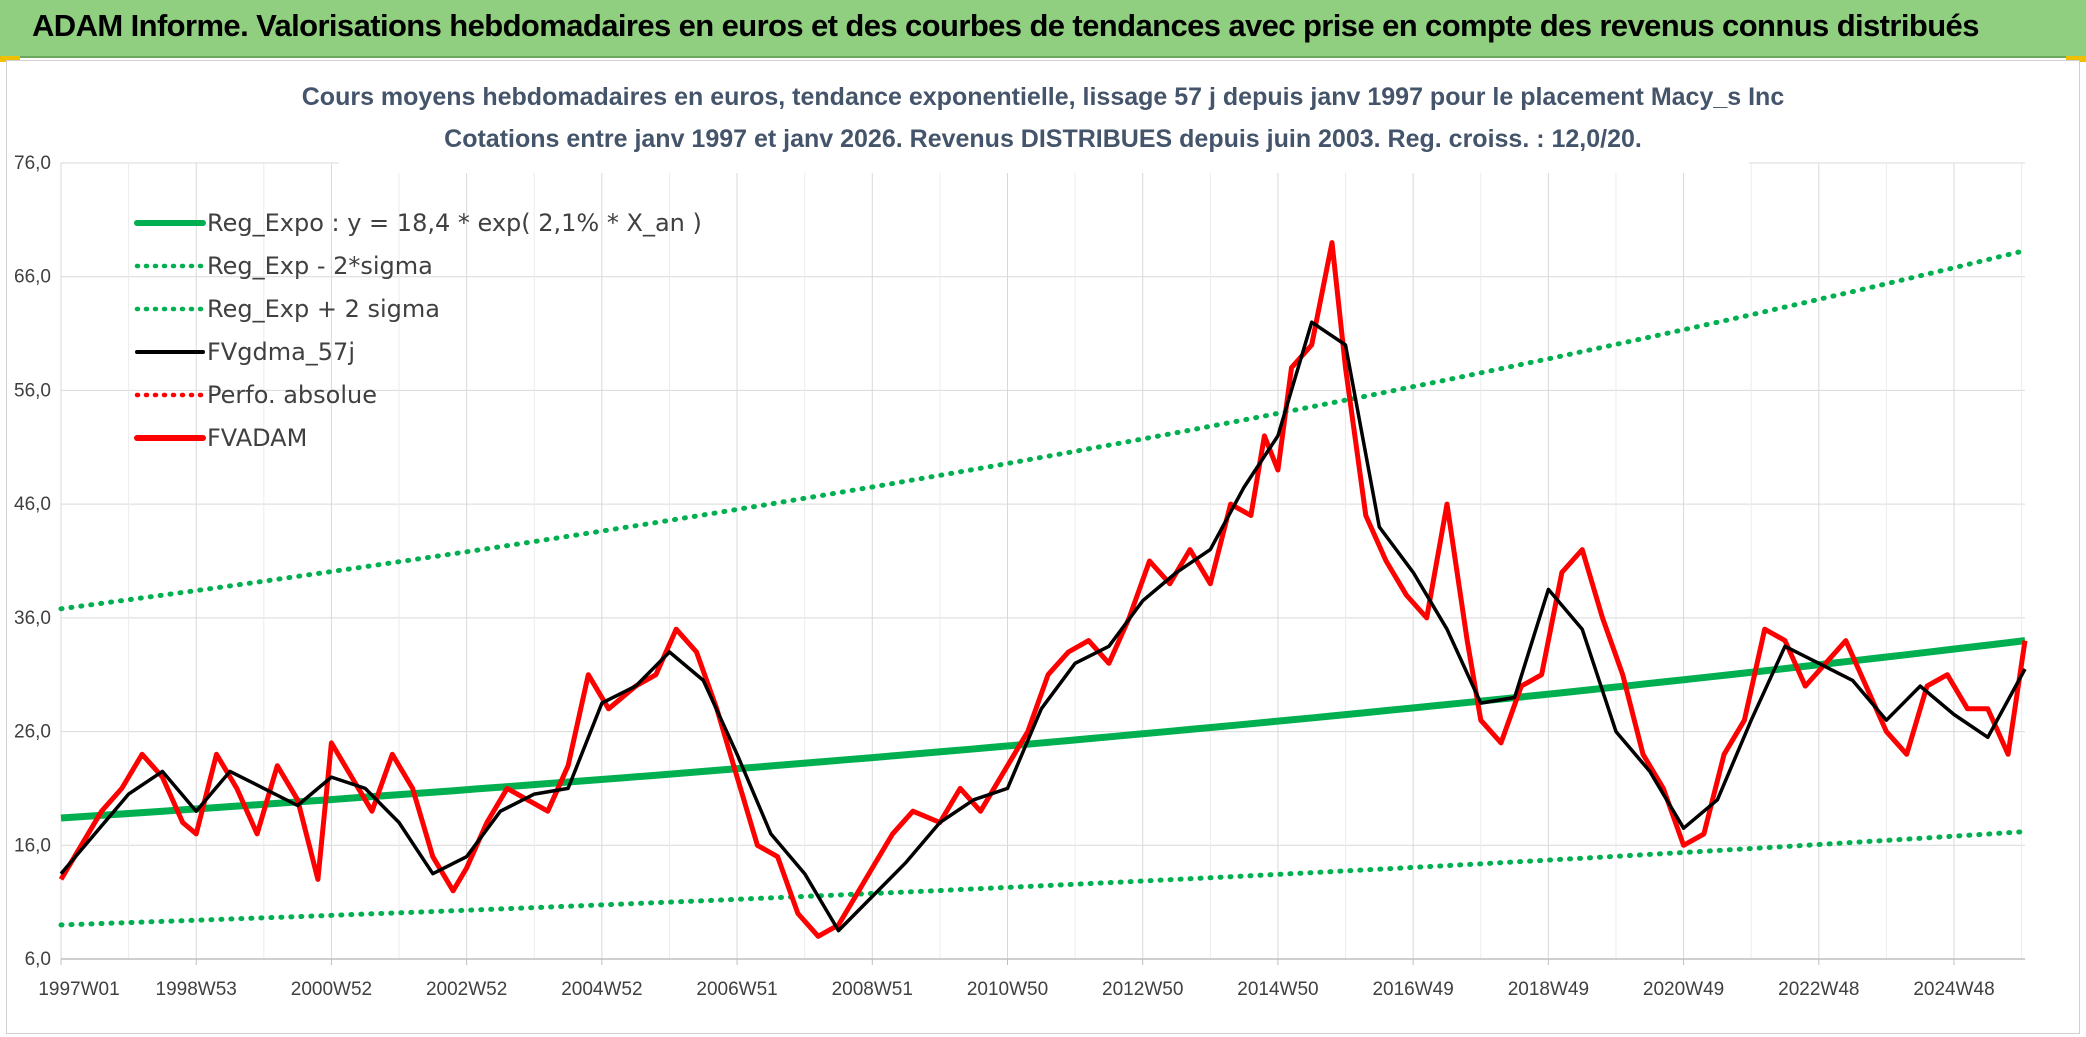 This screenshot has width=2086, height=1037. I want to click on y-tick-label: 56,0, so click(32, 390).